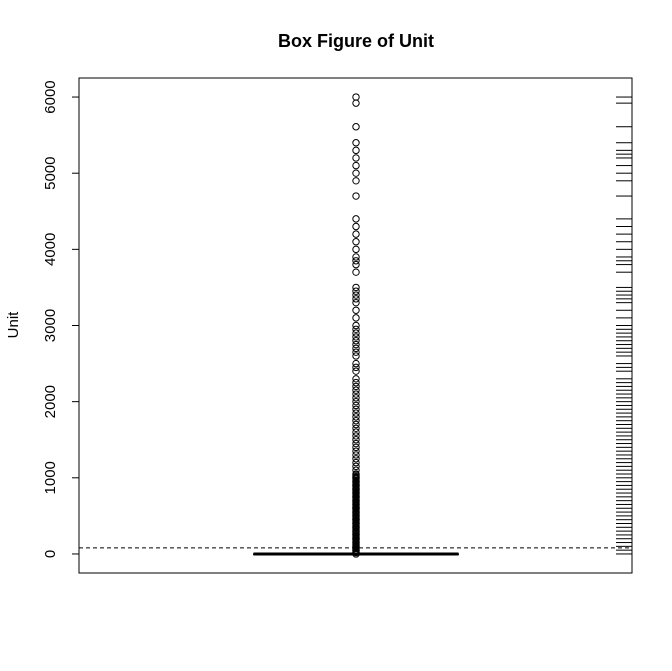 Image resolution: width=672 pixels, height=671 pixels. I want to click on y-tick-label: 4000, so click(50, 249).